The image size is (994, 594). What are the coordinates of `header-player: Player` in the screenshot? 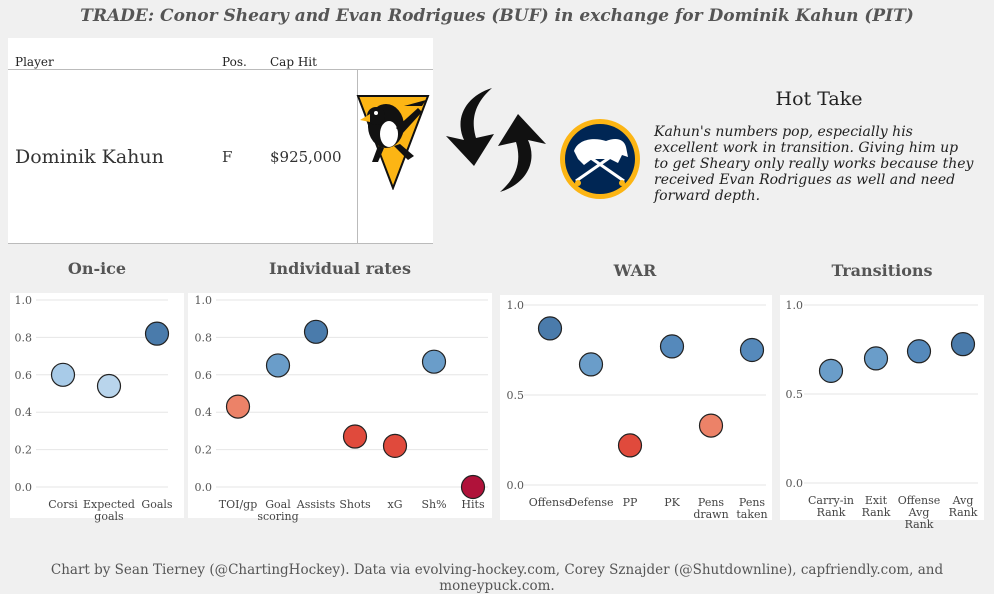 It's located at (34, 62).